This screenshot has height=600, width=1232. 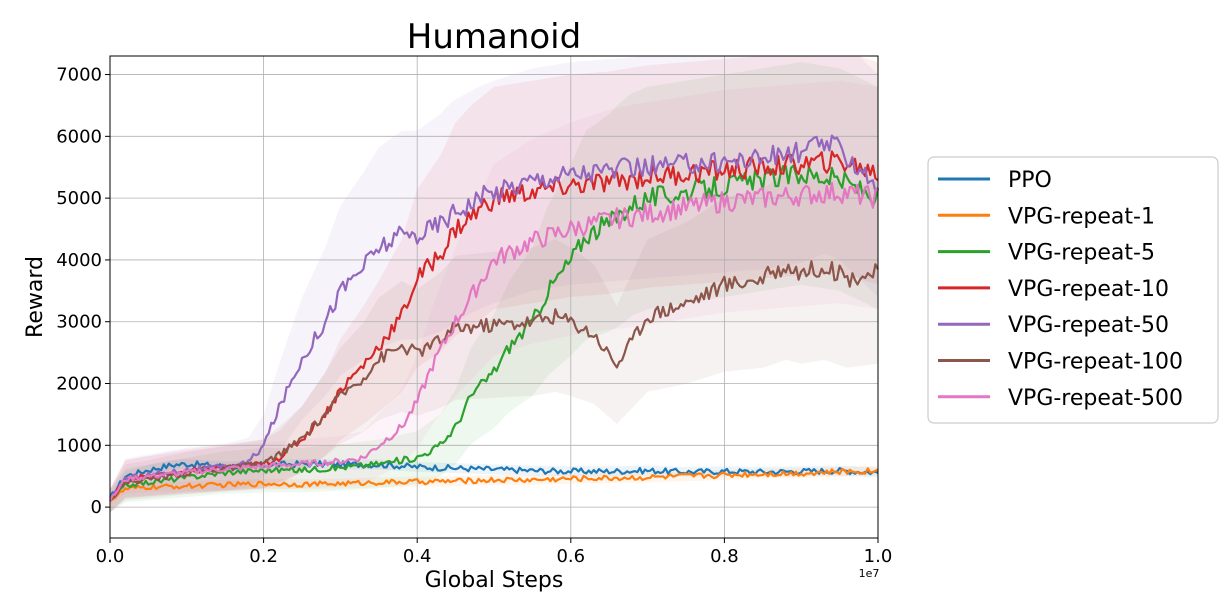 I want to click on series-band-PPO, so click(x=494, y=480).